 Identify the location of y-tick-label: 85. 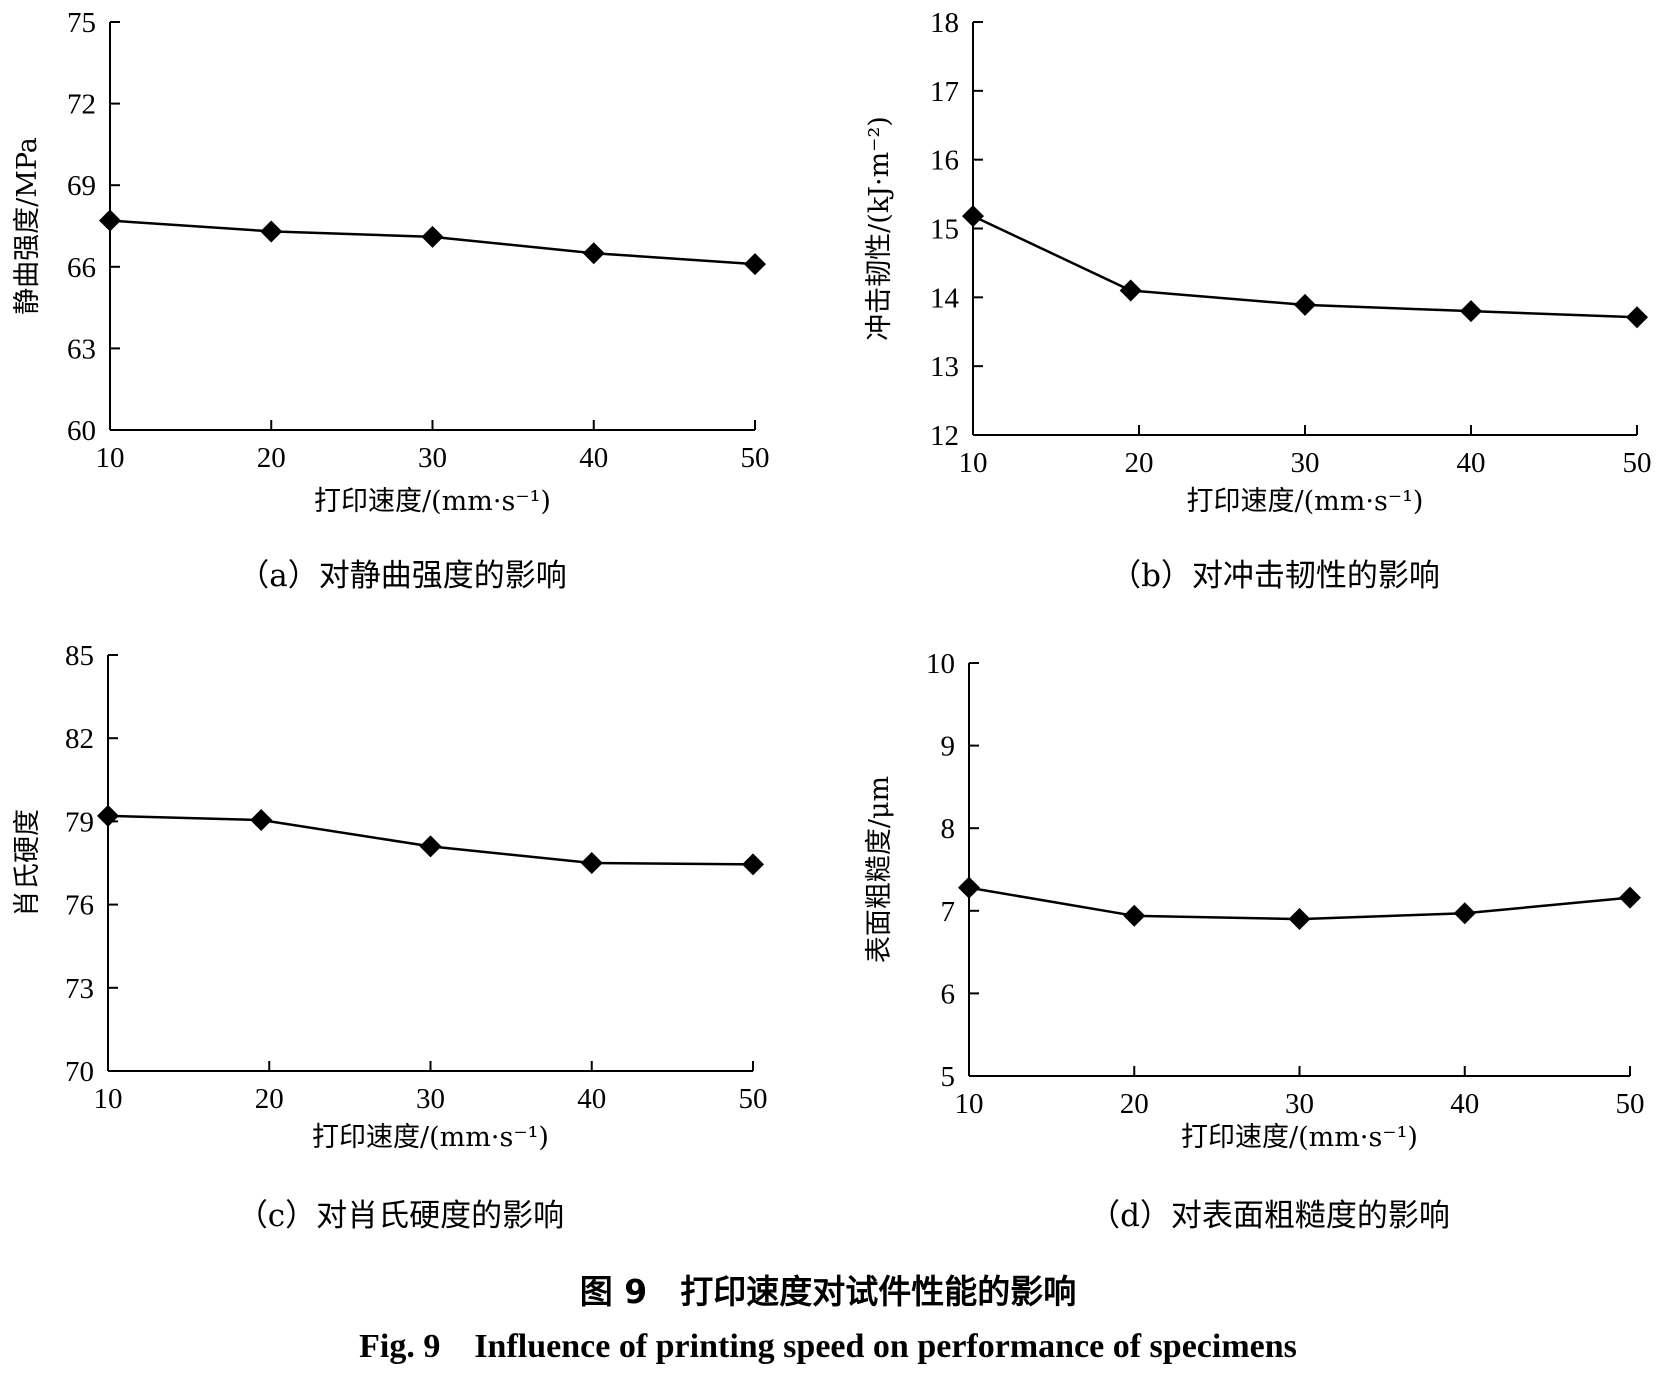
(79, 656).